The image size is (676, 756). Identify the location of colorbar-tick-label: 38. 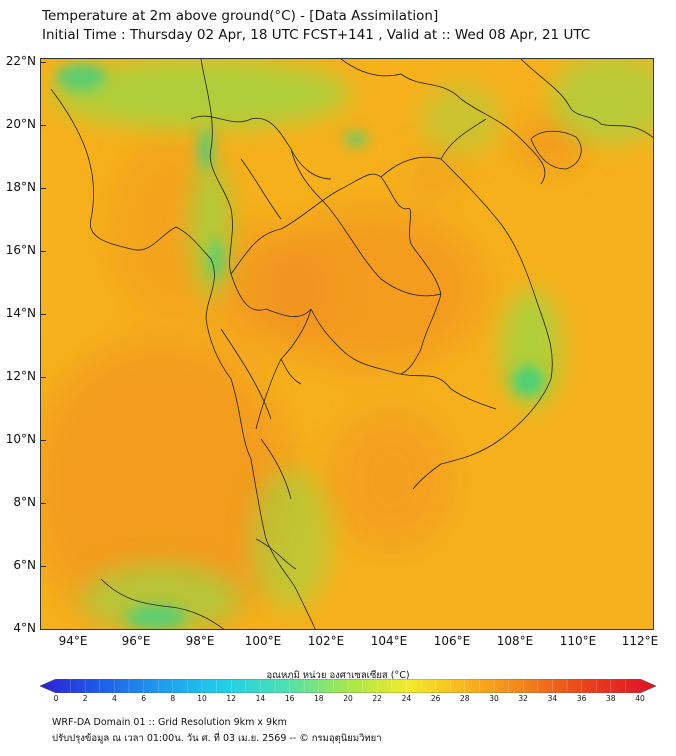
(611, 698).